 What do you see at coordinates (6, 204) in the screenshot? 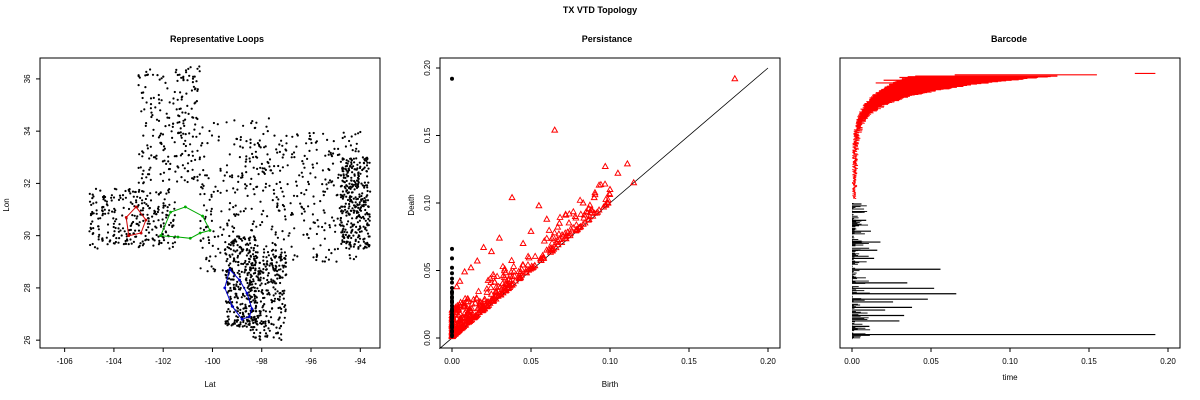
I see `y-axis-label: Lon` at bounding box center [6, 204].